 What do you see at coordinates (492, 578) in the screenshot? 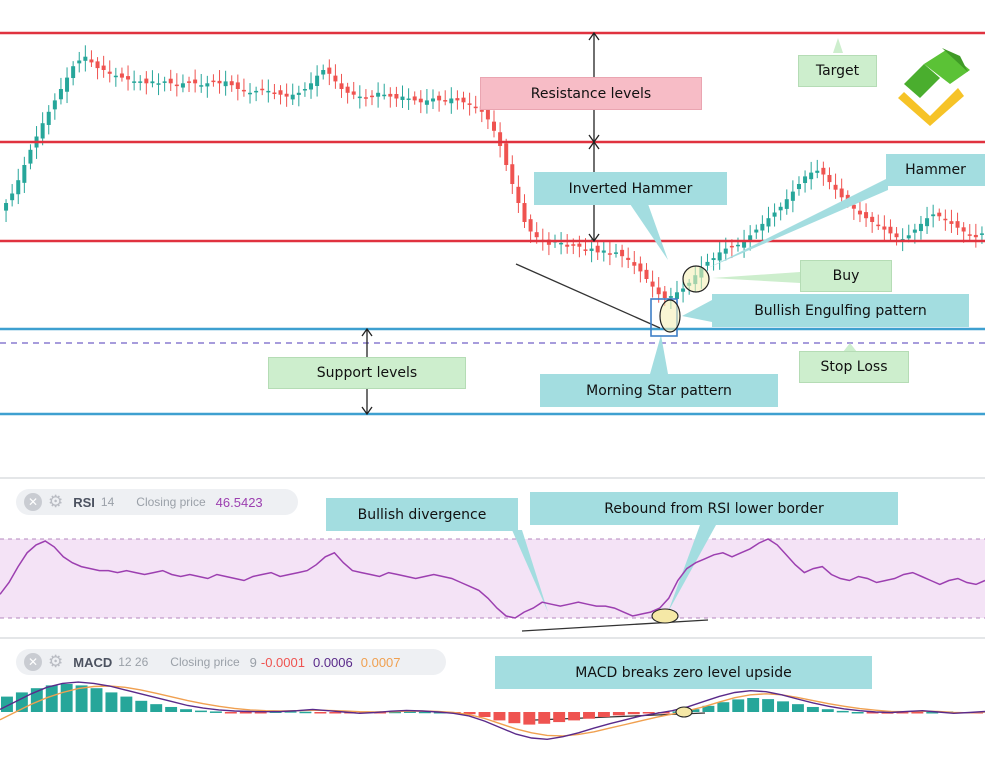
I see `rsi-series-line` at bounding box center [492, 578].